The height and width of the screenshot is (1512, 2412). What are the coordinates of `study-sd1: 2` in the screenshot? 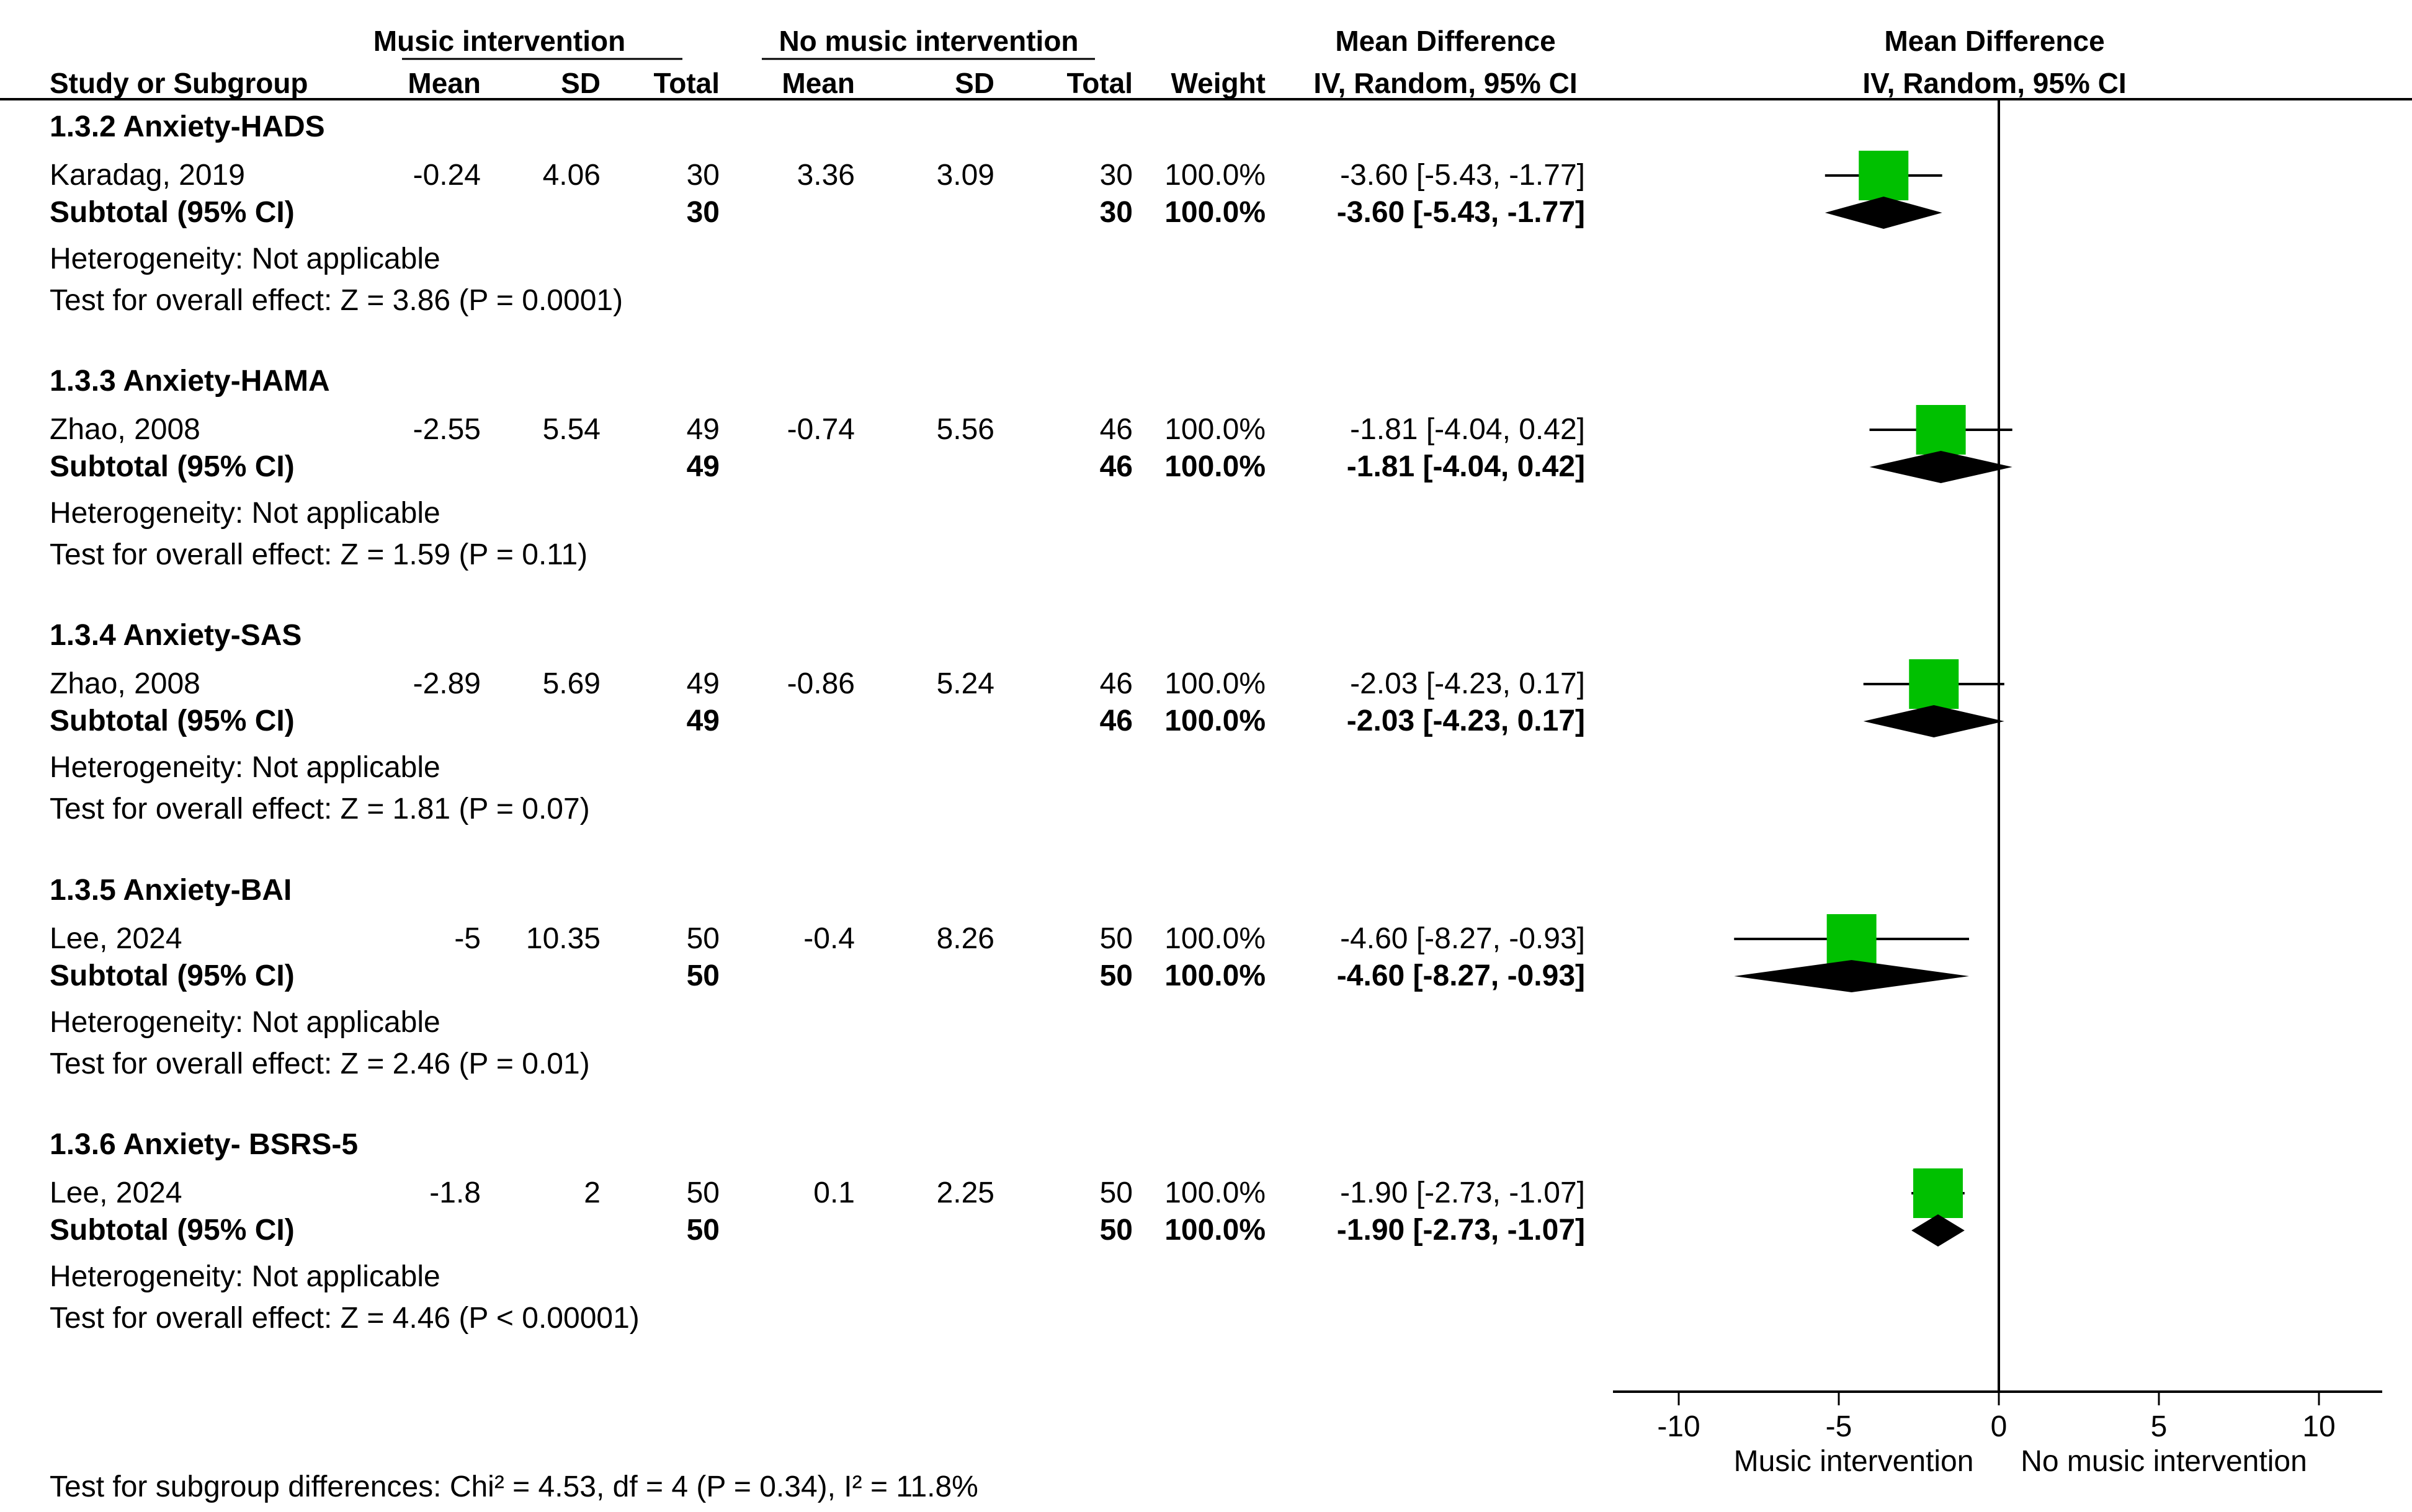 It's located at (592, 1192).